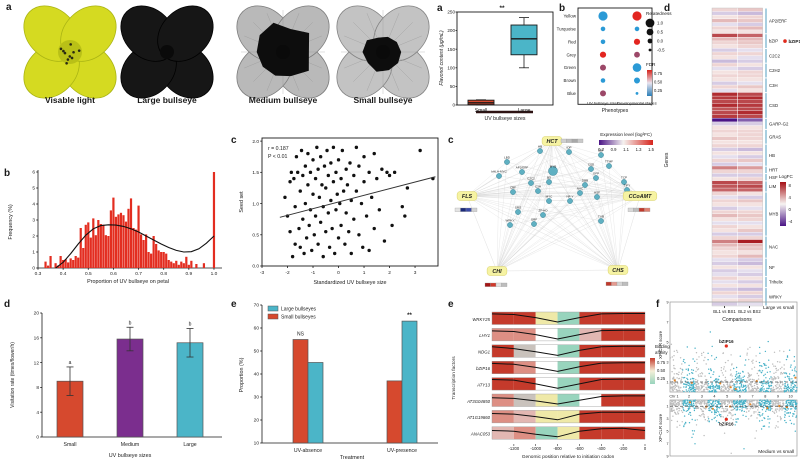 This screenshot has height=462, width=800. What do you see at coordinates (794, 41) in the screenshot?
I see `bzip16-label: bZIP16` at bounding box center [794, 41].